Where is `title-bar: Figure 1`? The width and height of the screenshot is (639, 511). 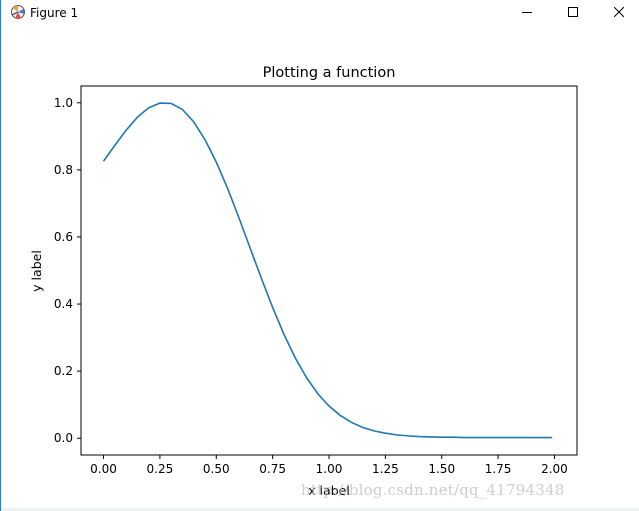
title-bar: Figure 1 is located at coordinates (320, 13).